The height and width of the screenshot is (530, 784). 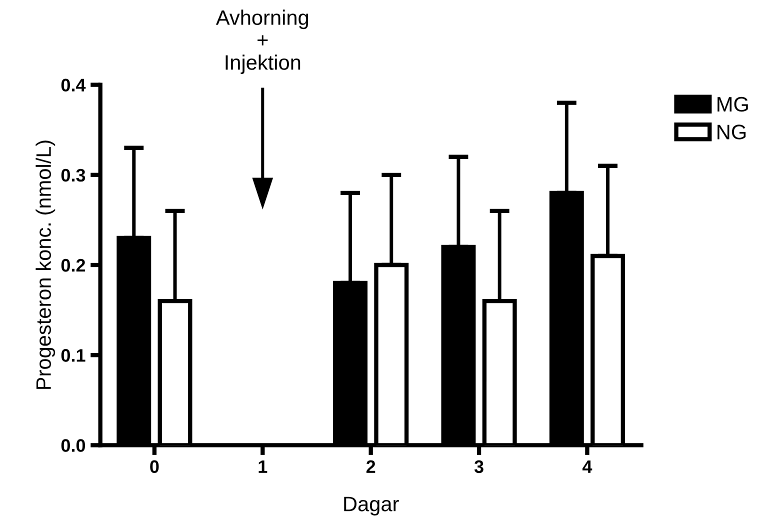 I want to click on legend-label: NG, so click(x=732, y=132).